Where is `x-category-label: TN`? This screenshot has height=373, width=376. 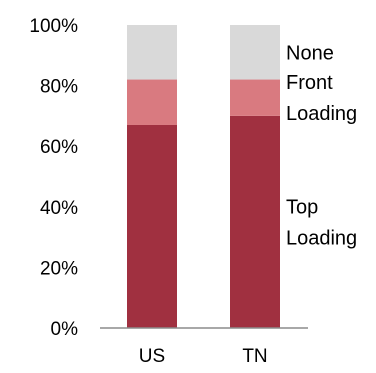 x-category-label: TN is located at coordinates (254, 356).